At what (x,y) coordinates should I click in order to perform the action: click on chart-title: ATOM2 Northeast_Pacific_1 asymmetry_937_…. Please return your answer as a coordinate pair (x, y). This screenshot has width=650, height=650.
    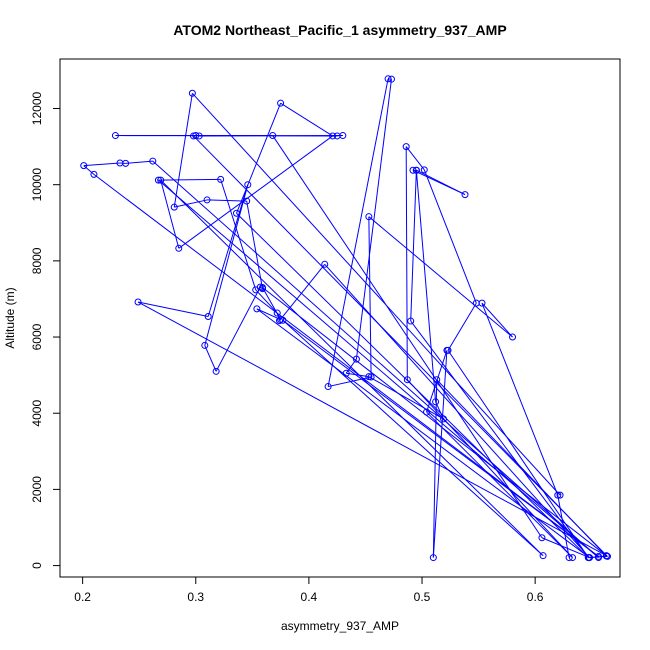
    Looking at the image, I should click on (339, 30).